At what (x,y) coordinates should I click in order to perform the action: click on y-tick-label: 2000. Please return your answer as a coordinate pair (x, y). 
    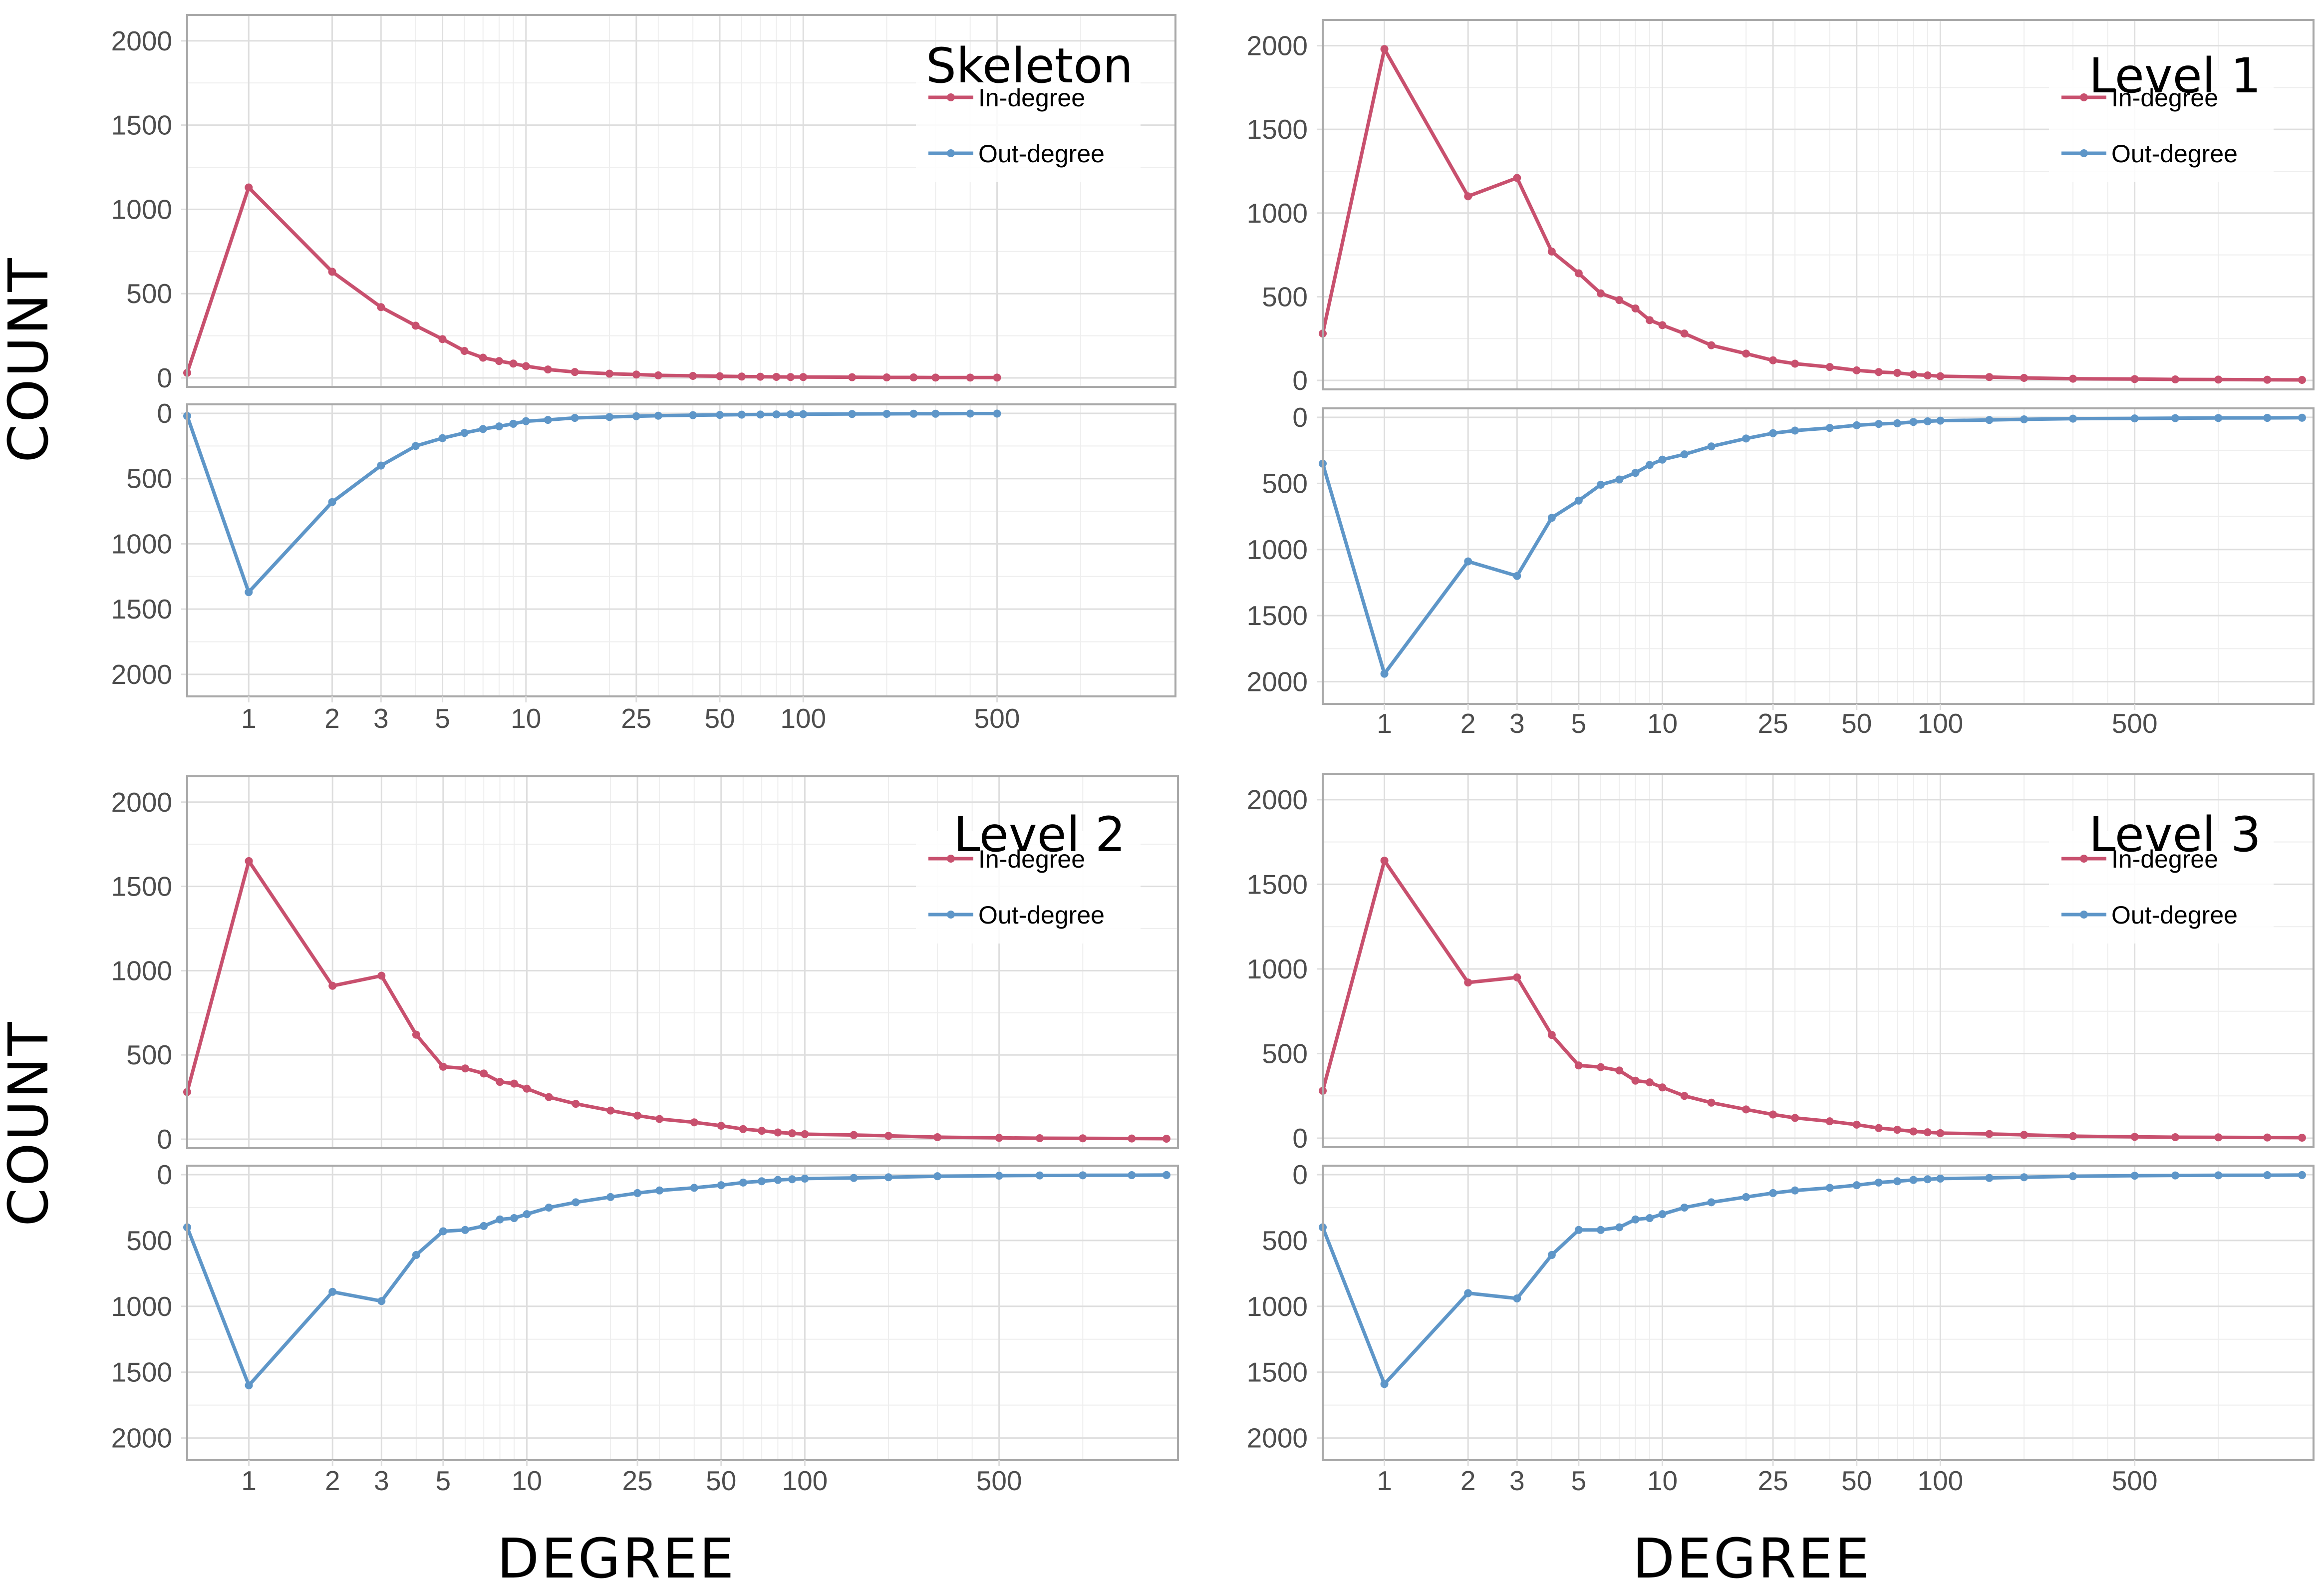
    Looking at the image, I should click on (141, 40).